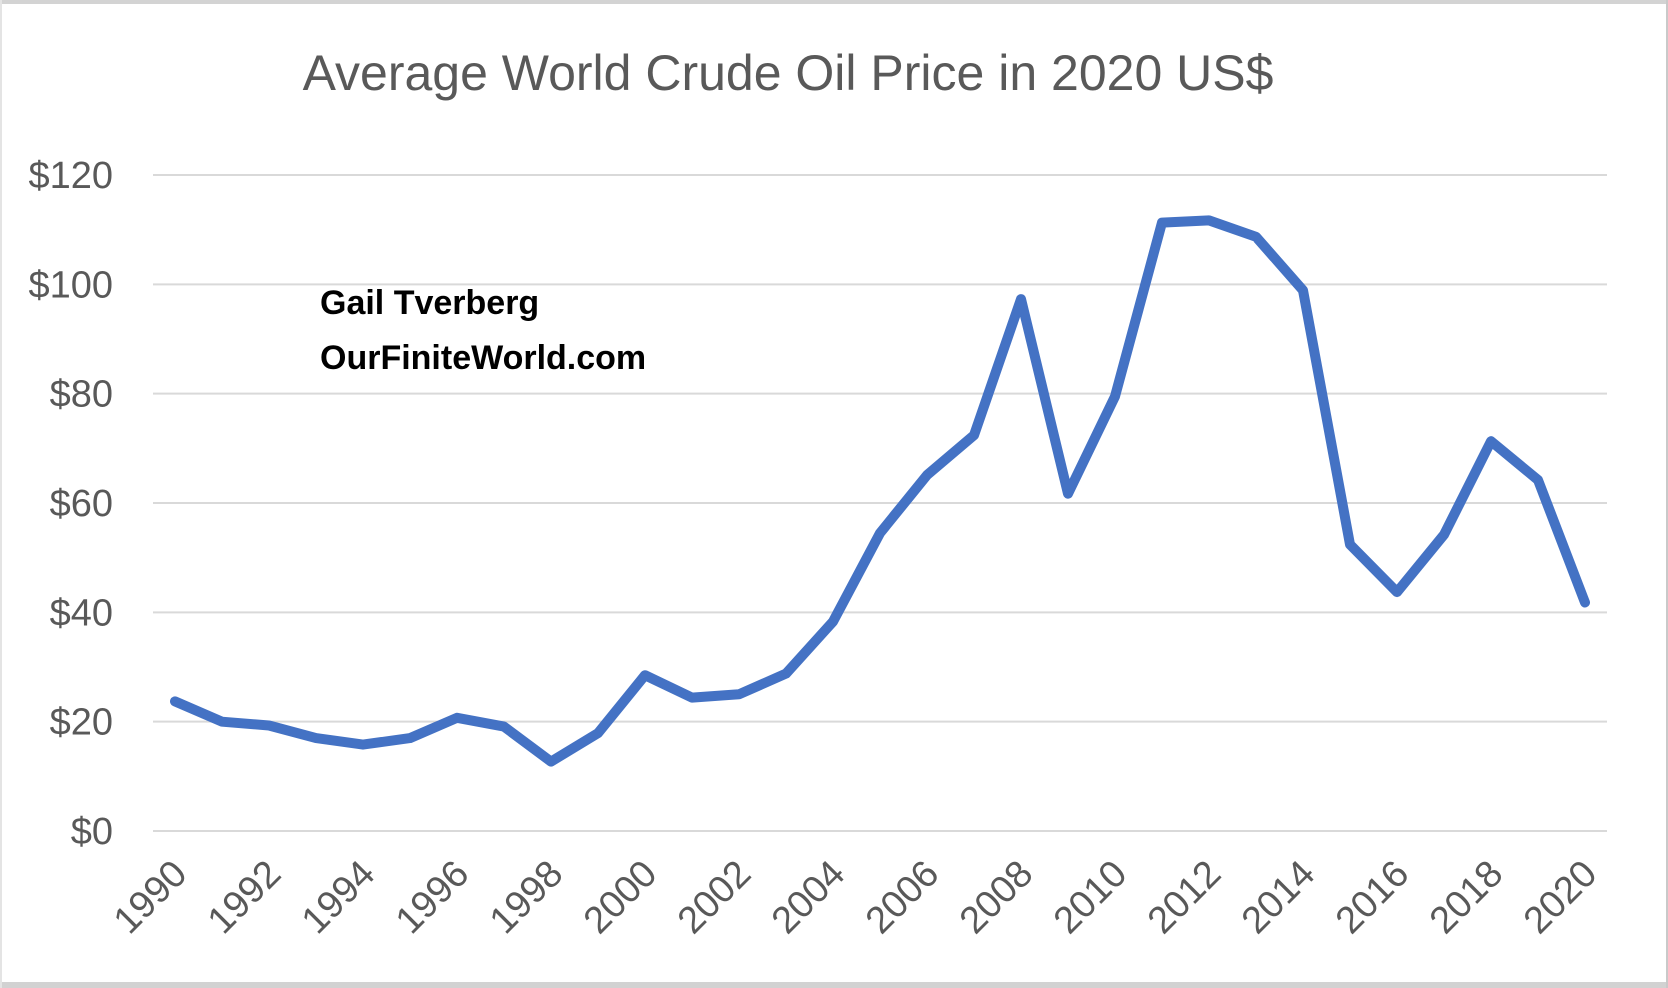 Image resolution: width=1668 pixels, height=988 pixels. What do you see at coordinates (430, 303) in the screenshot?
I see `annotation-author: Gail Tverberg` at bounding box center [430, 303].